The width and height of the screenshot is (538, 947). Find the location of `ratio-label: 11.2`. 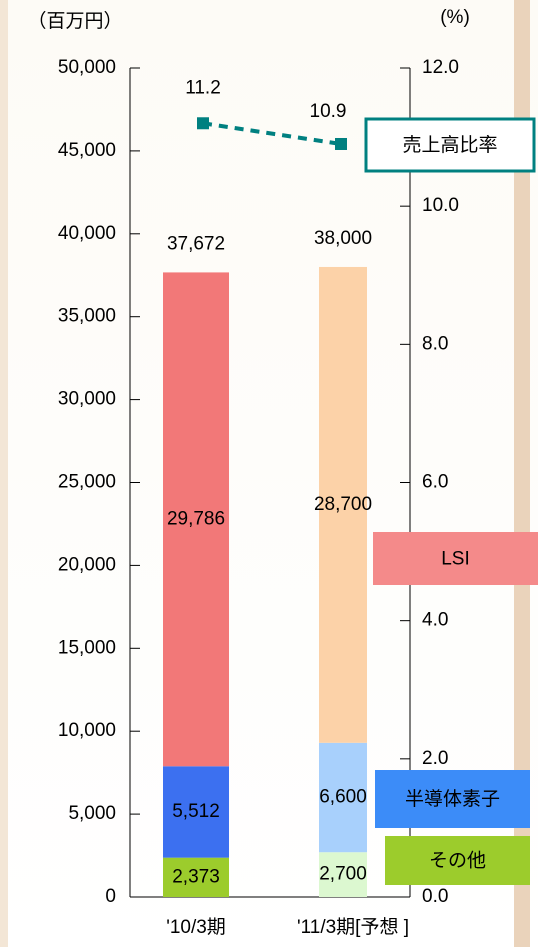

ratio-label: 11.2 is located at coordinates (203, 87).